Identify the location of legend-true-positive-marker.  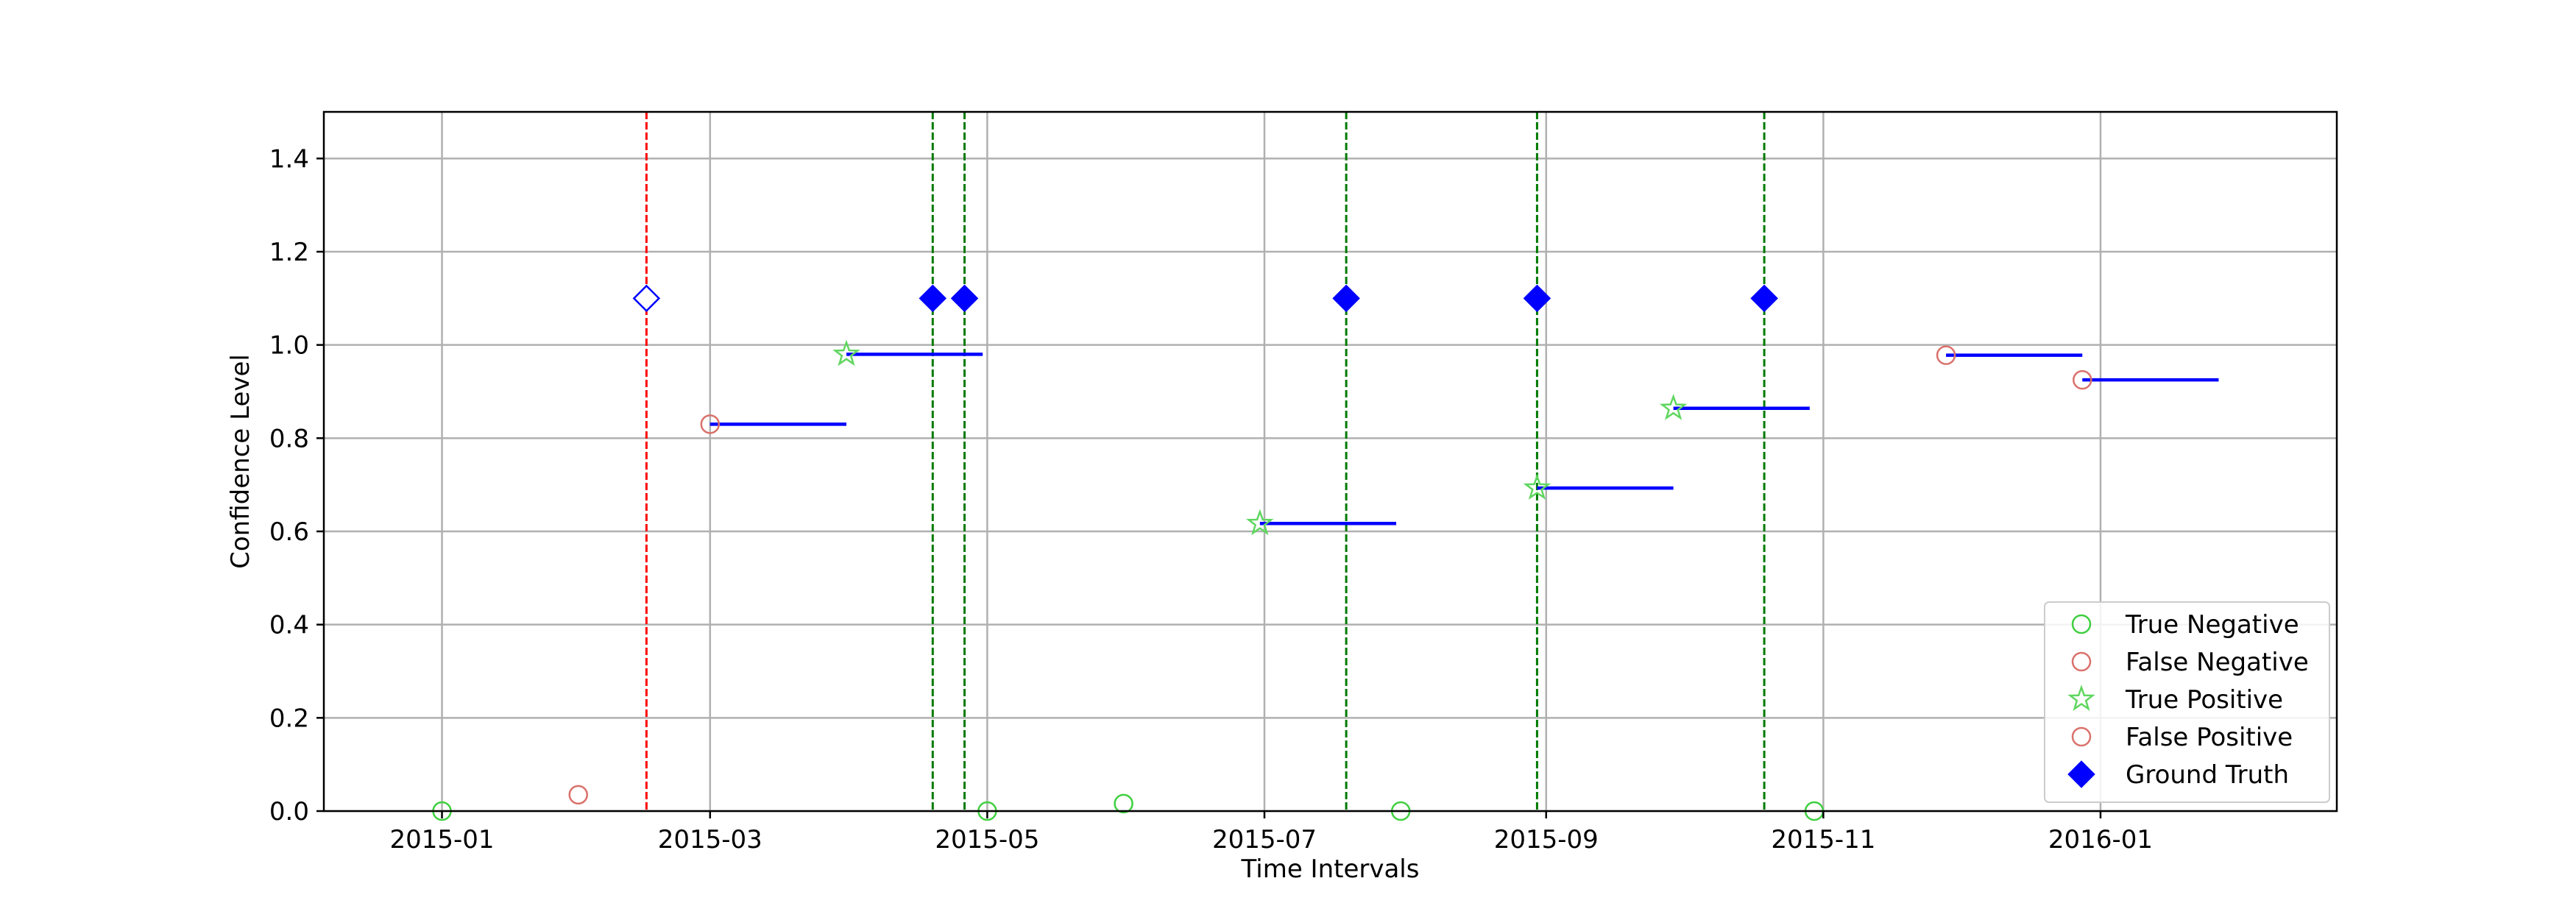
(2081, 697).